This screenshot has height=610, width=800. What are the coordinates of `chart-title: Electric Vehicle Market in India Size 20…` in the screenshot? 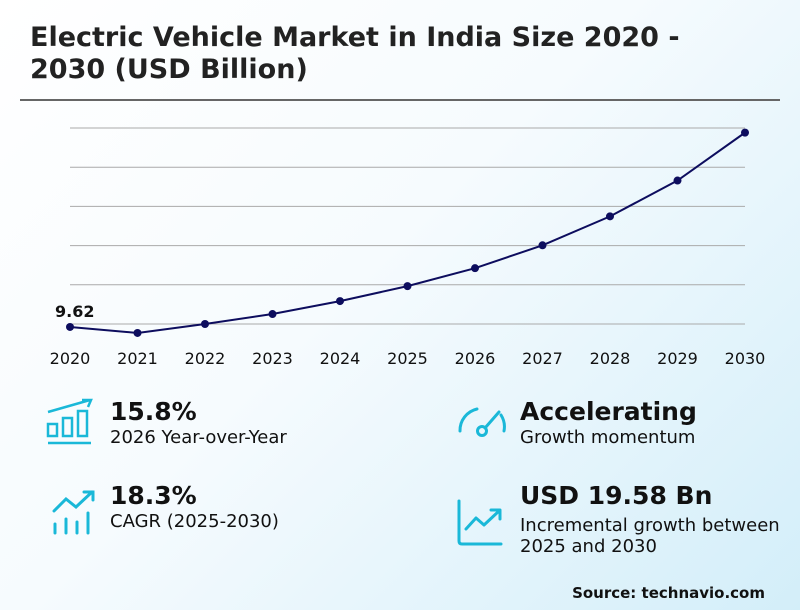 It's located at (355, 53).